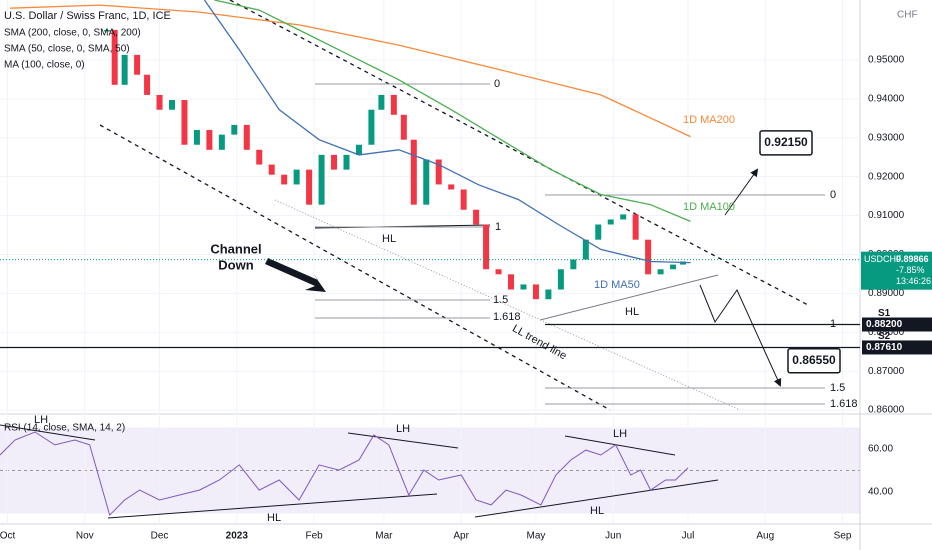  Describe the element at coordinates (709, 120) in the screenshot. I see `ma-label: 1D MA200` at that location.